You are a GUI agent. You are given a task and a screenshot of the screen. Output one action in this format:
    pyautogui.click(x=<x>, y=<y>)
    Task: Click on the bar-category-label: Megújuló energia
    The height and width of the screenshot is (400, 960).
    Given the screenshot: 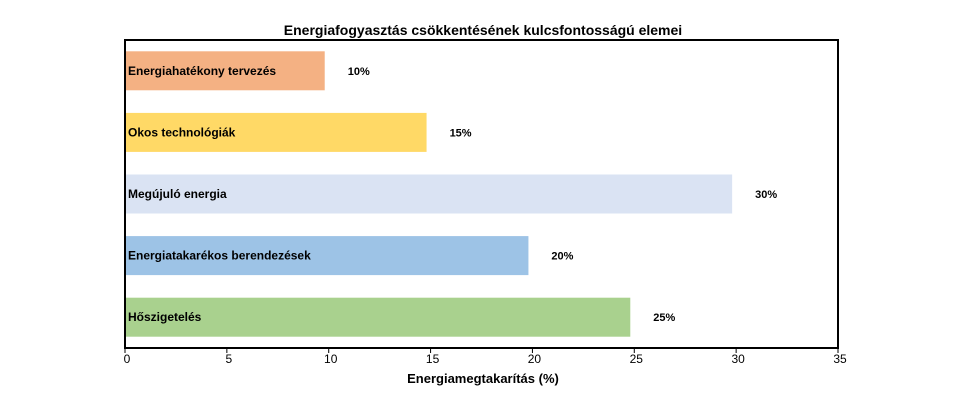 What is the action you would take?
    pyautogui.click(x=177, y=194)
    